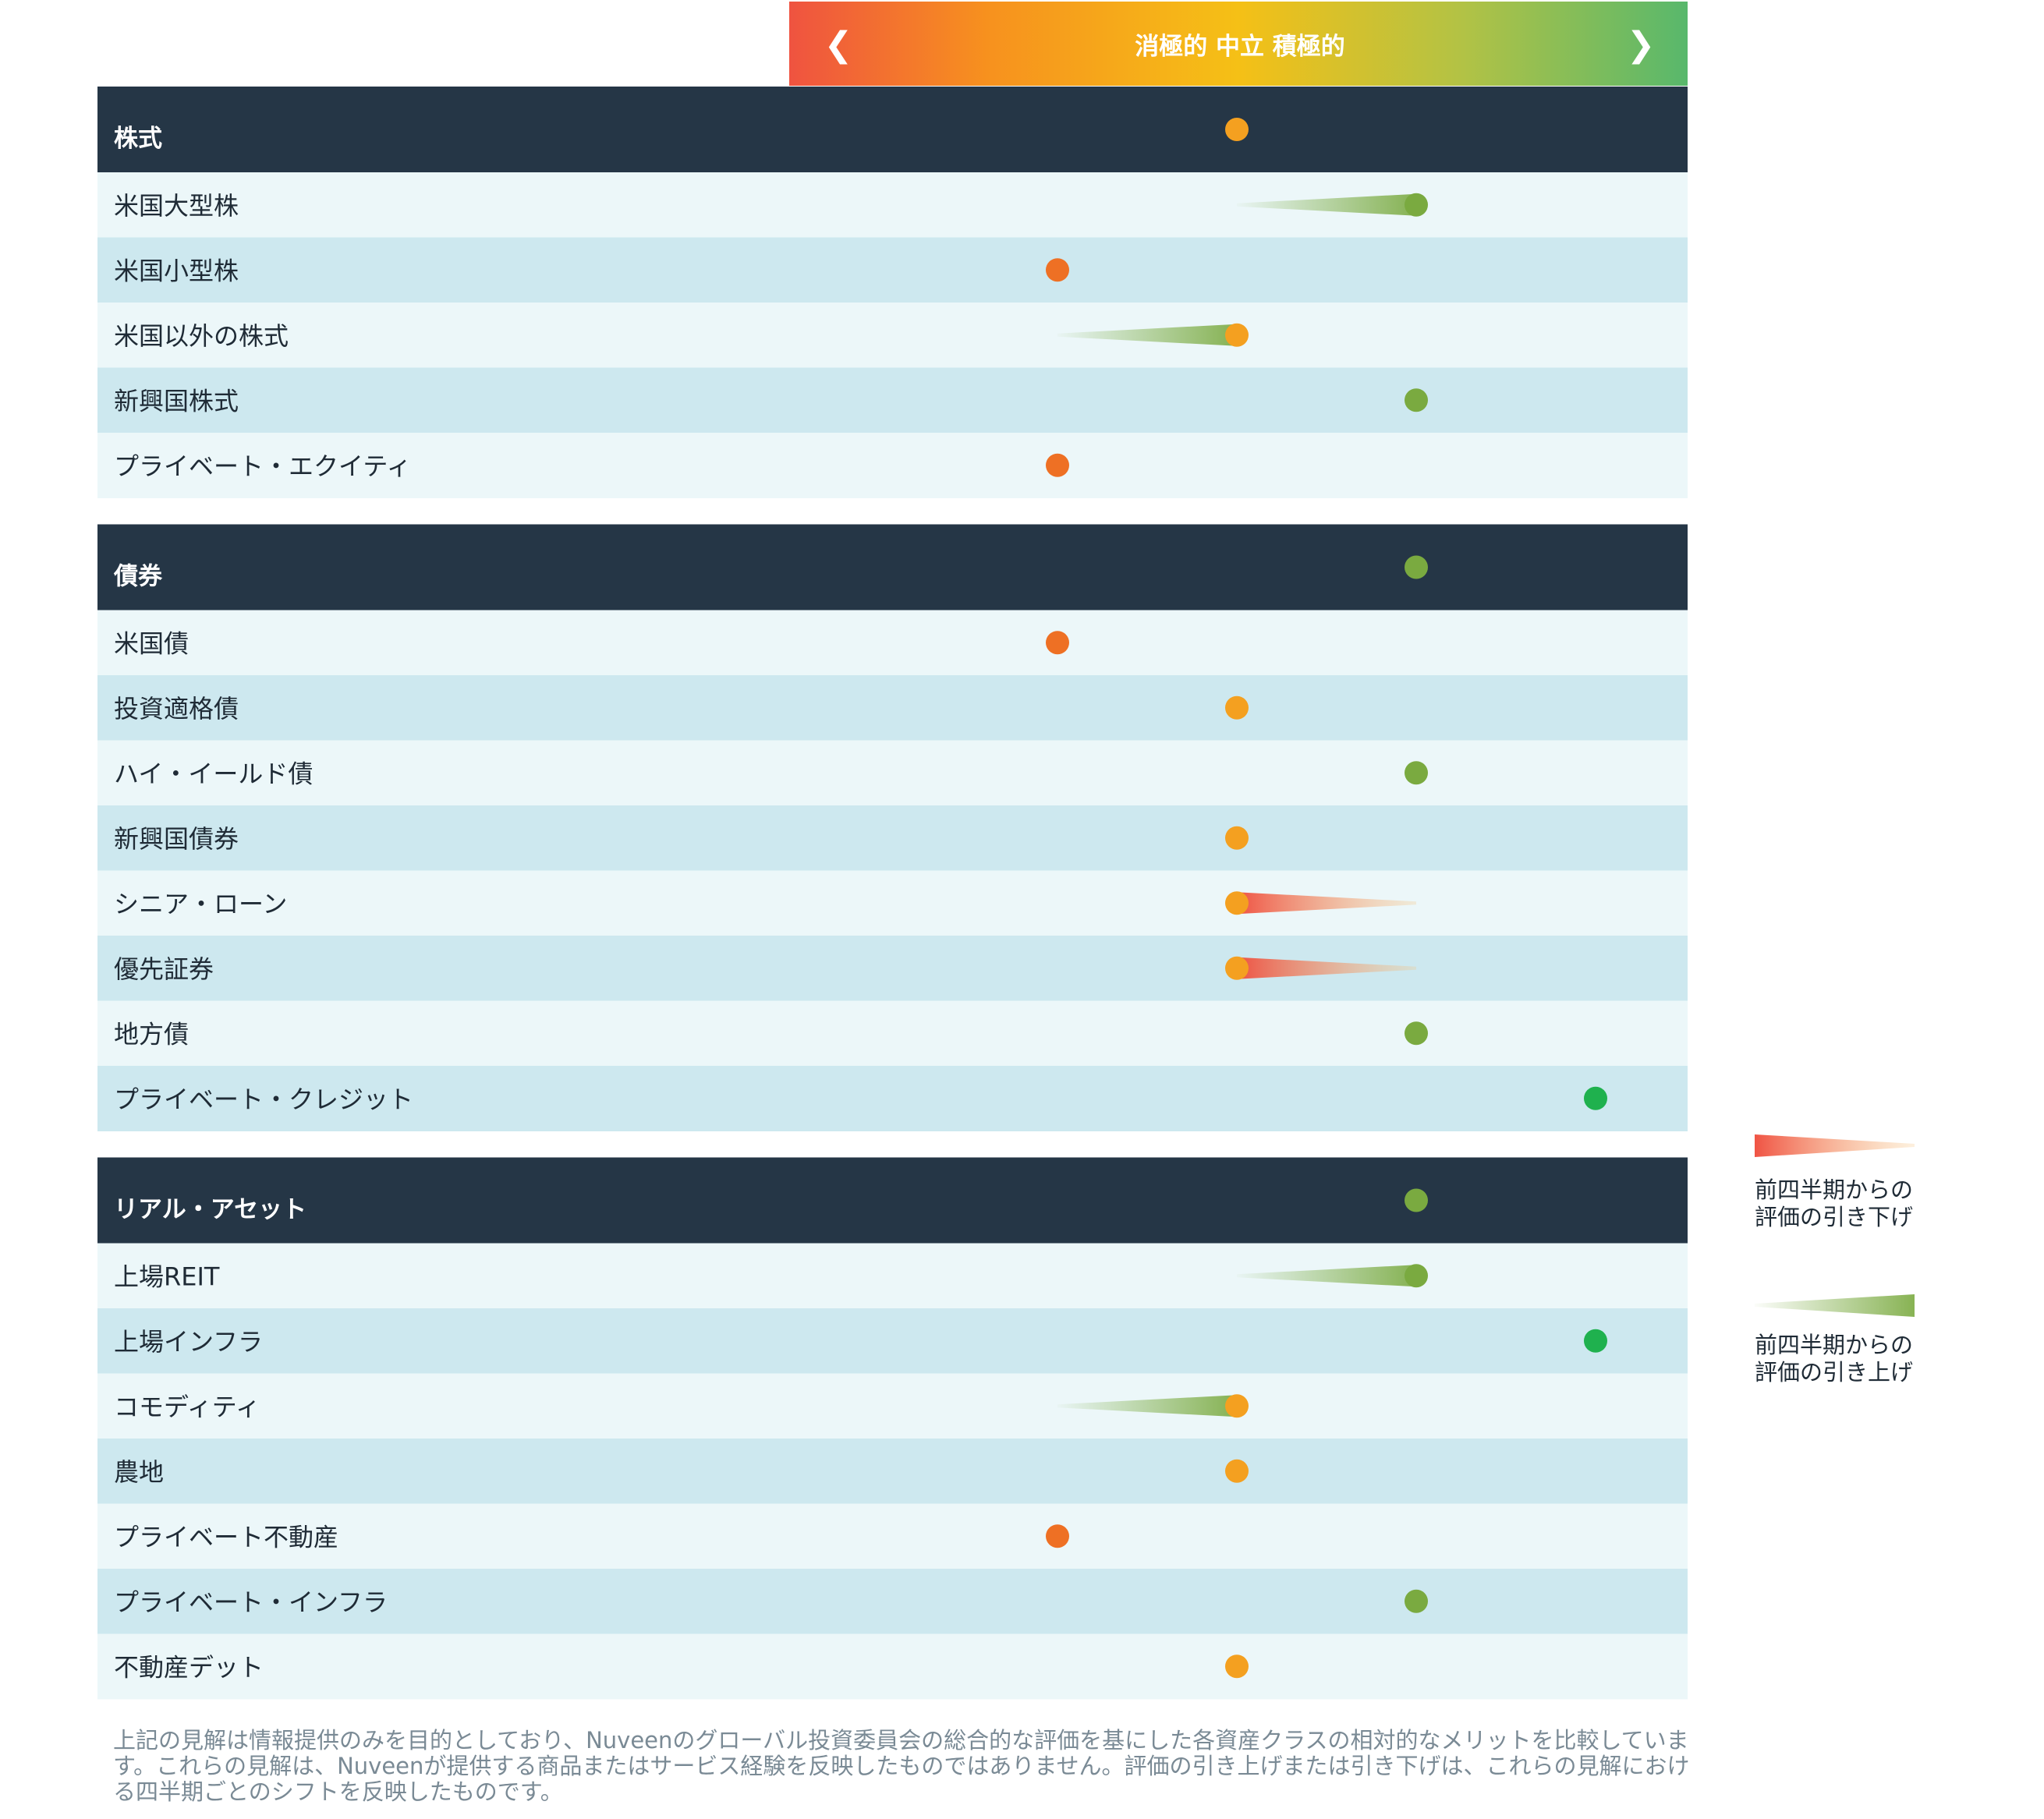  I want to click on row-label: シニア・ローン, so click(200, 903).